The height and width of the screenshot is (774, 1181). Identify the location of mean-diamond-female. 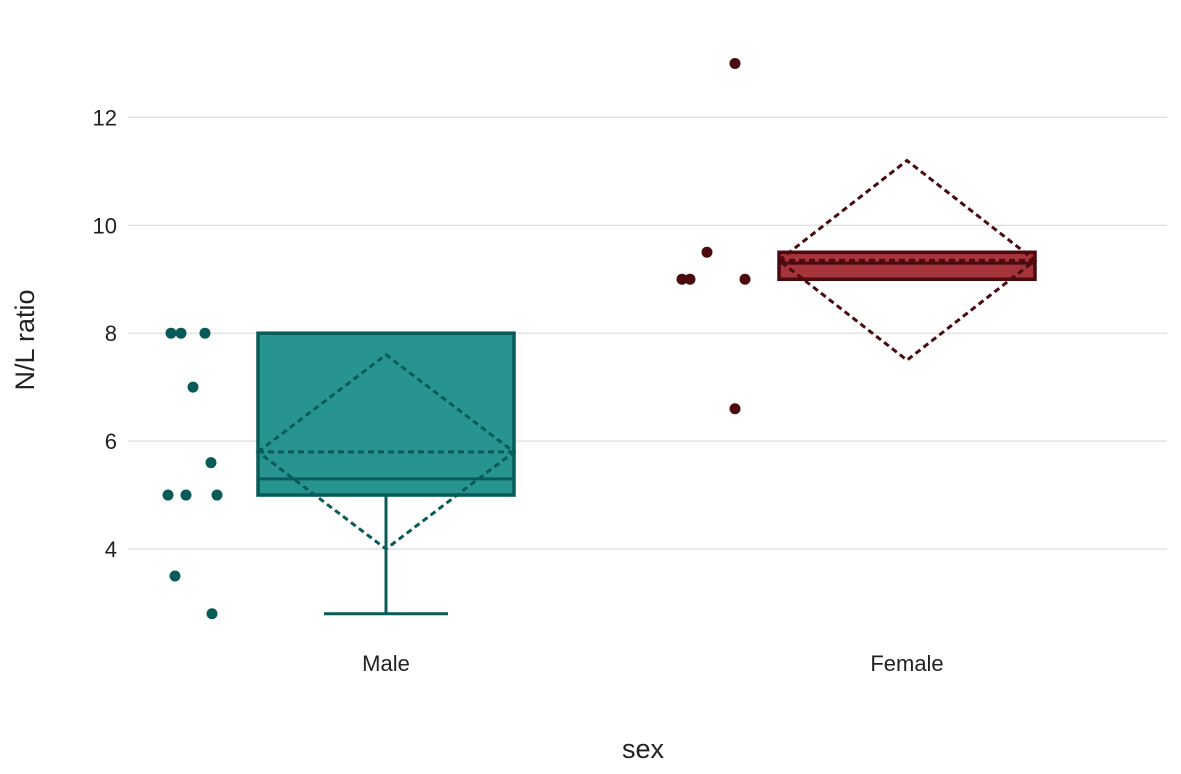
(907, 260).